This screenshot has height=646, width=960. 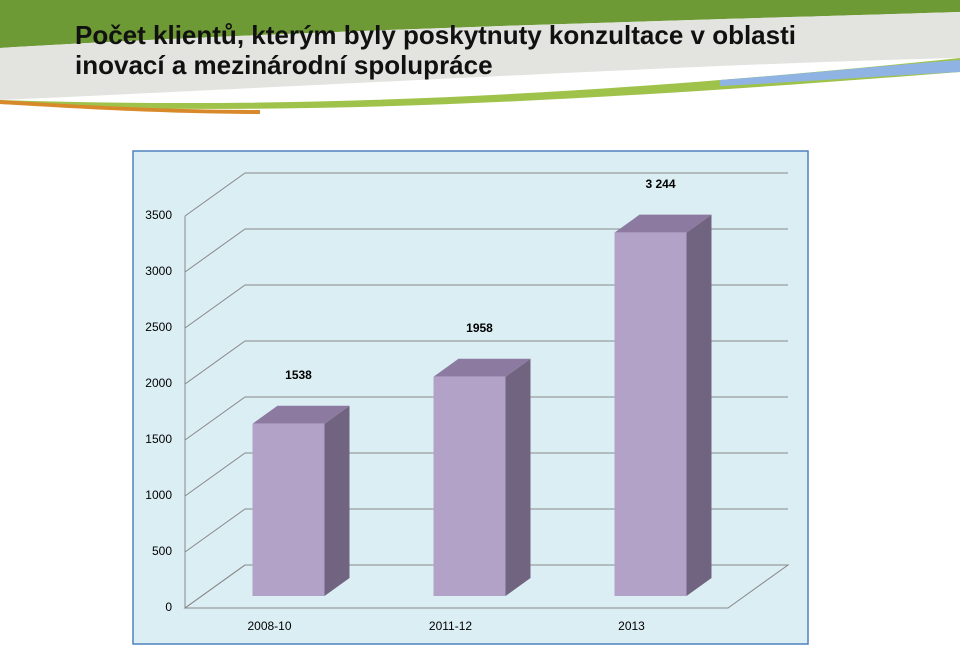 What do you see at coordinates (158, 271) in the screenshot?
I see `y-tick-label: 3000` at bounding box center [158, 271].